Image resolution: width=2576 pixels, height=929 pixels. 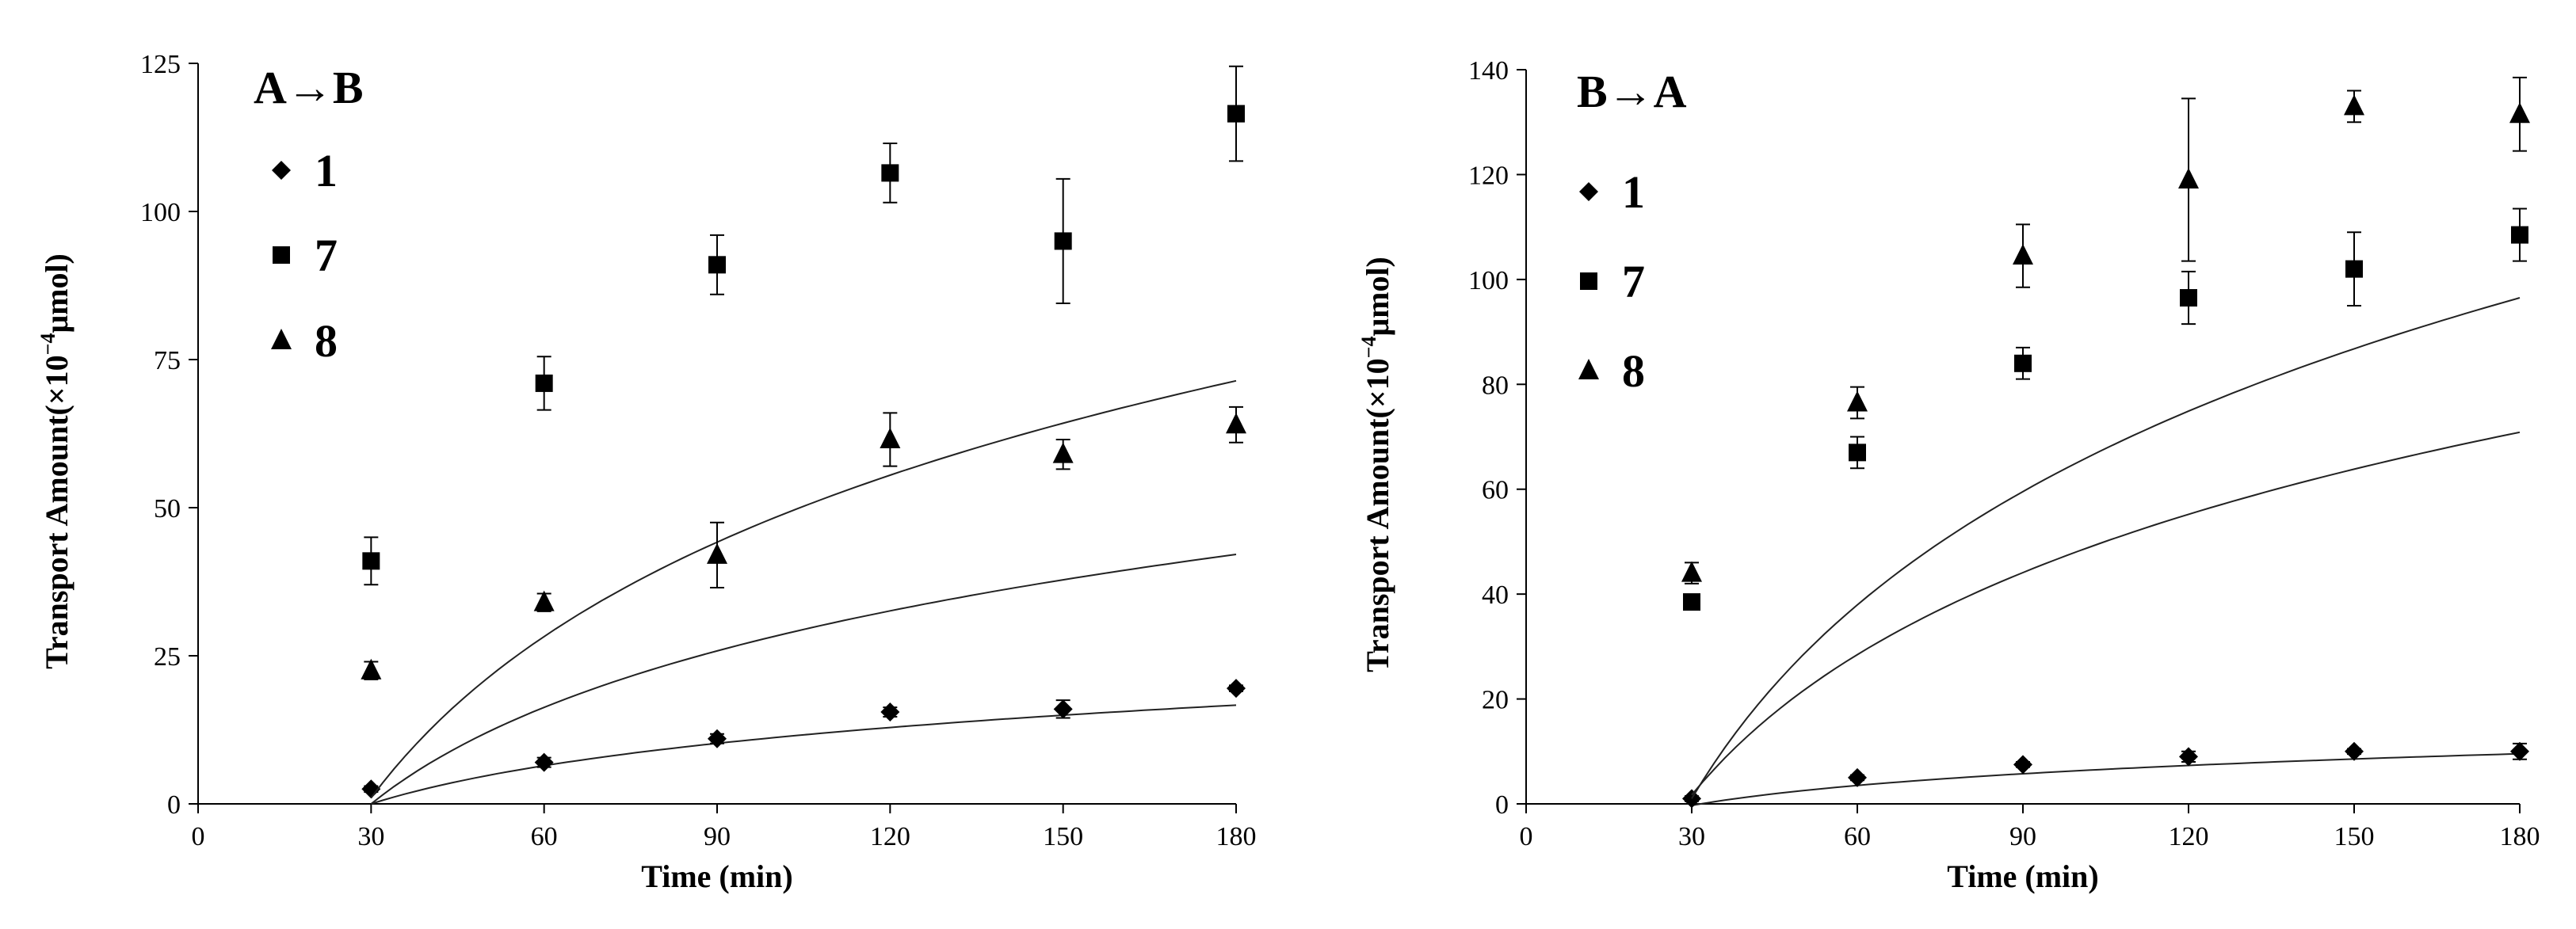 I want to click on y-tick-label: 20, so click(x=1495, y=700).